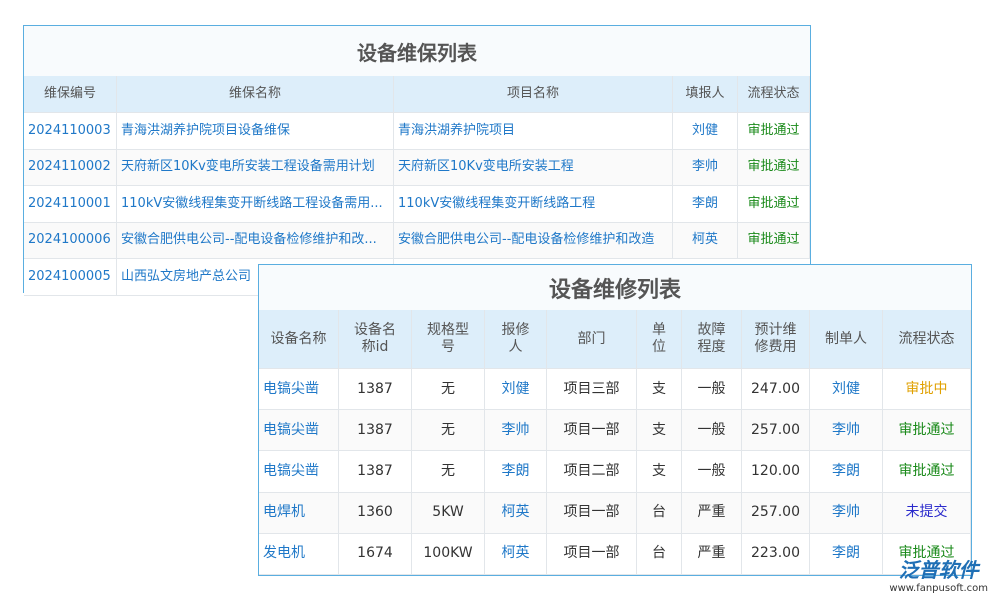  Describe the element at coordinates (448, 339) in the screenshot. I see `column-header: 规格型 号` at that location.